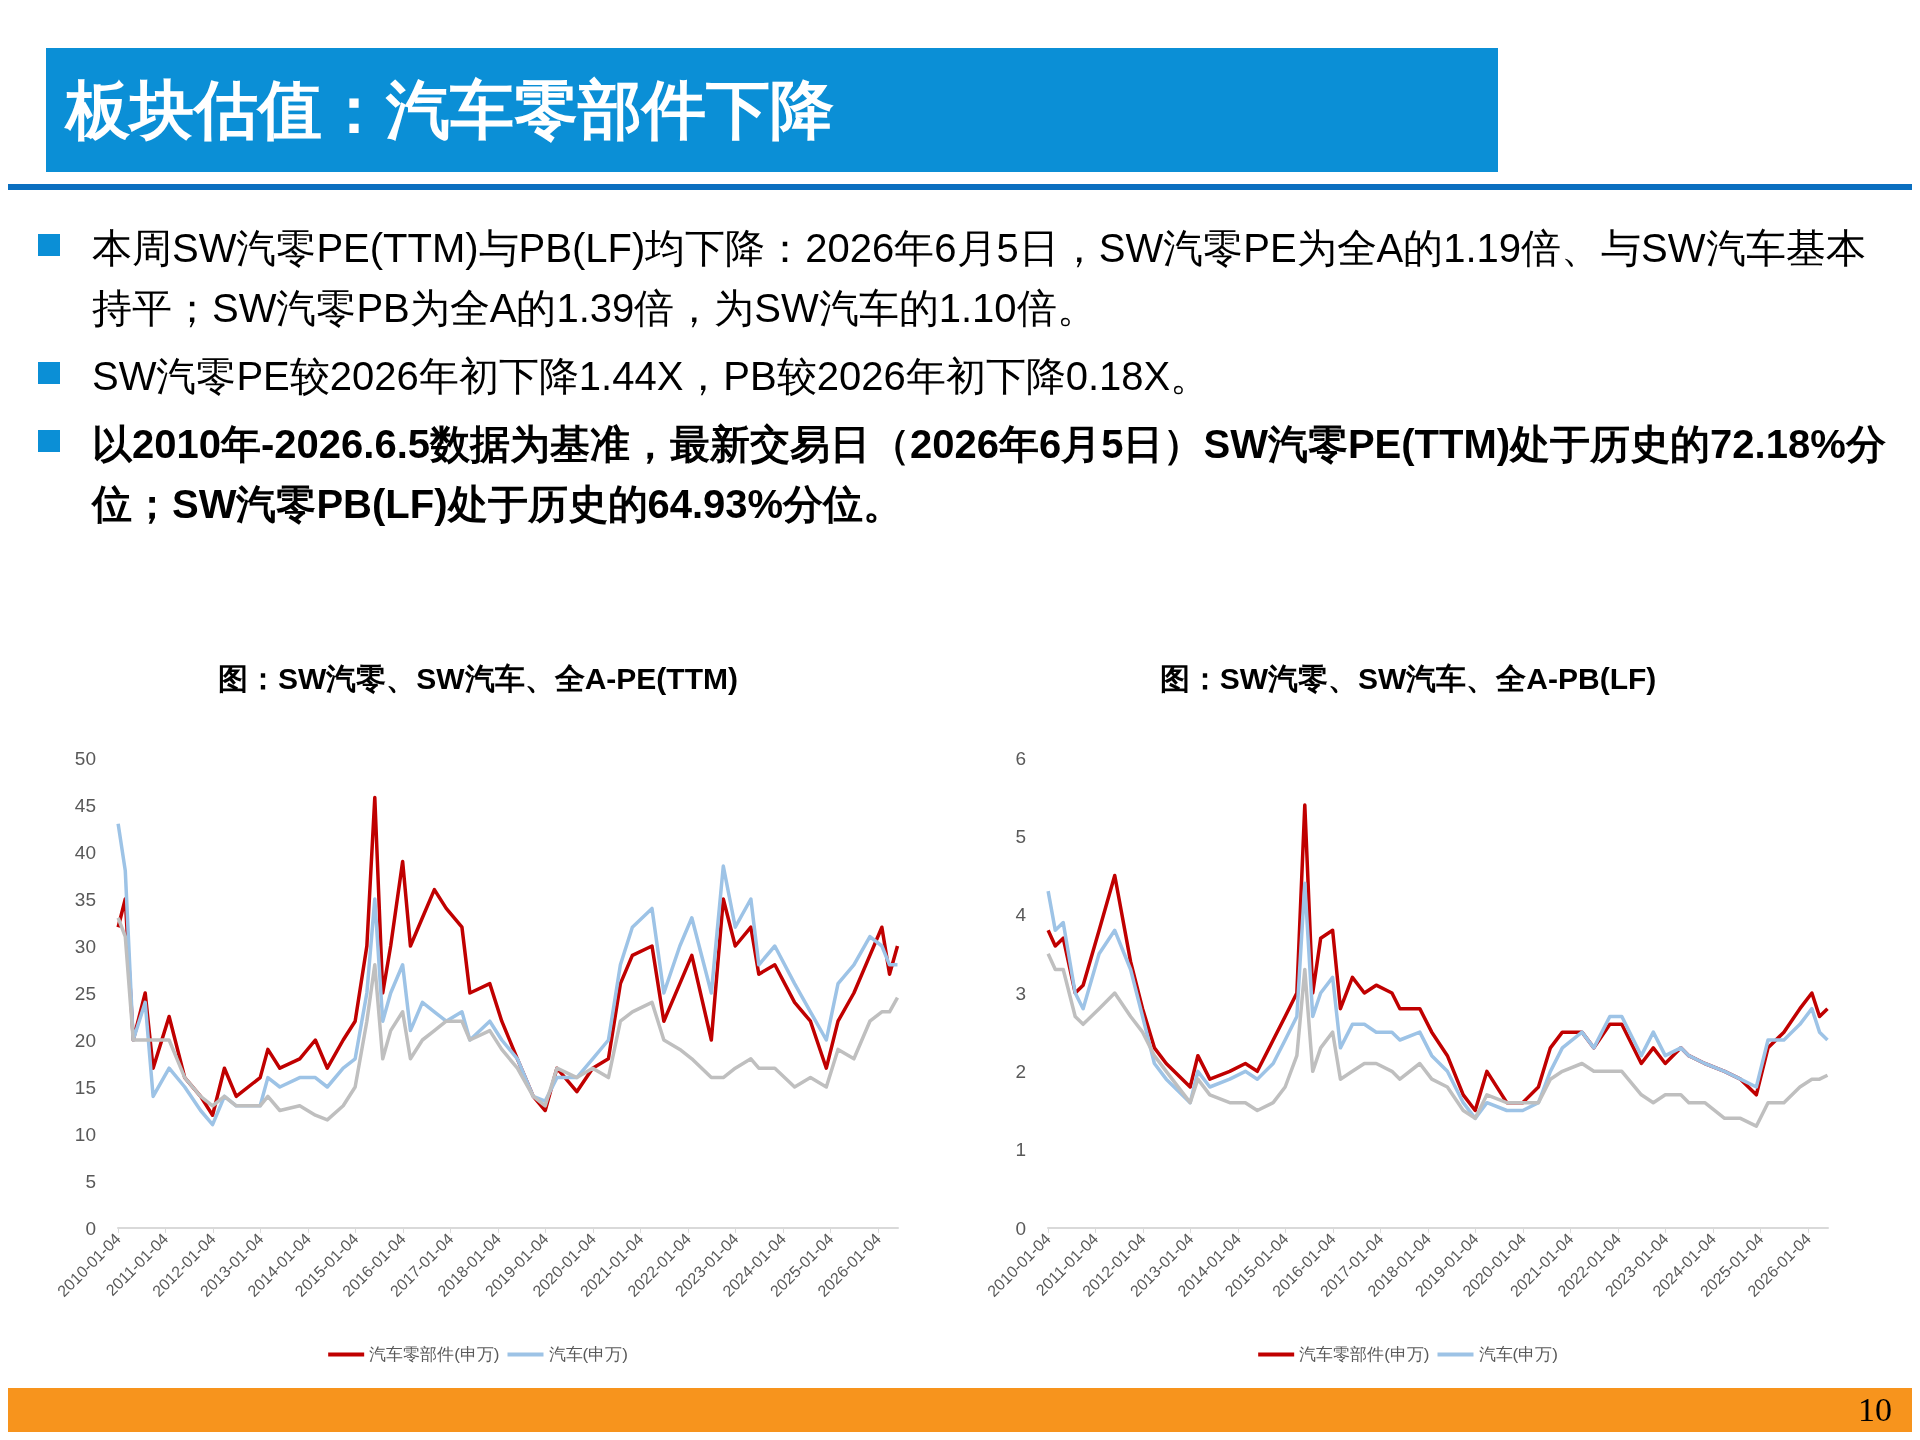 The width and height of the screenshot is (1920, 1440). What do you see at coordinates (85, 899) in the screenshot?
I see `y-tick-label: 35` at bounding box center [85, 899].